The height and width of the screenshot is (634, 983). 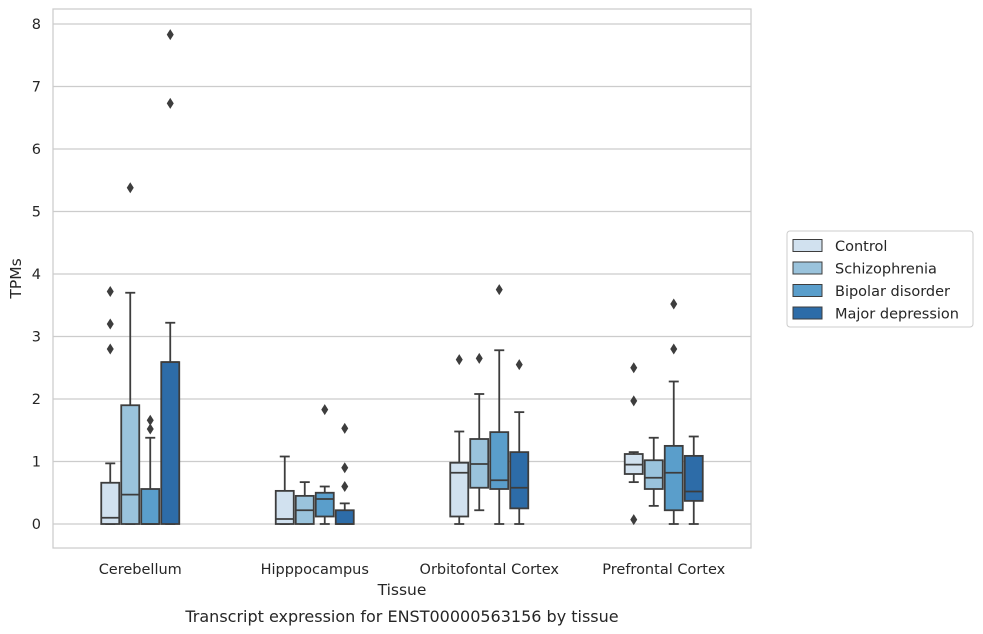 I want to click on y-tick-label: 5, so click(x=36, y=213).